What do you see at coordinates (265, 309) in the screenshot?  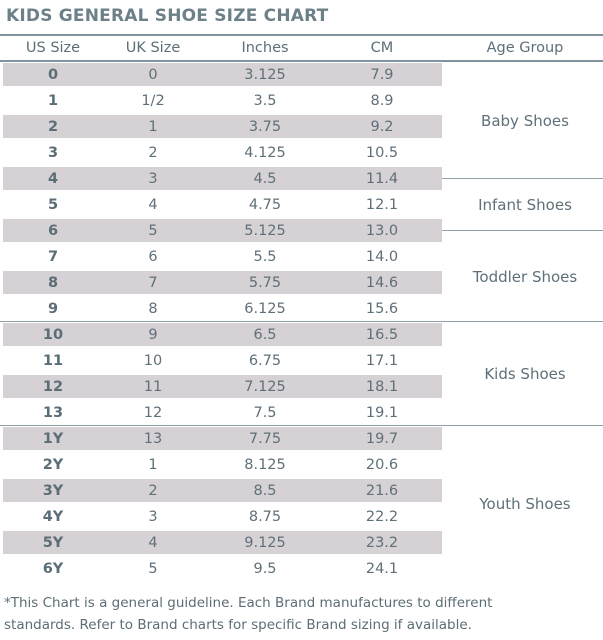 I see `inches-cell: 6.125` at bounding box center [265, 309].